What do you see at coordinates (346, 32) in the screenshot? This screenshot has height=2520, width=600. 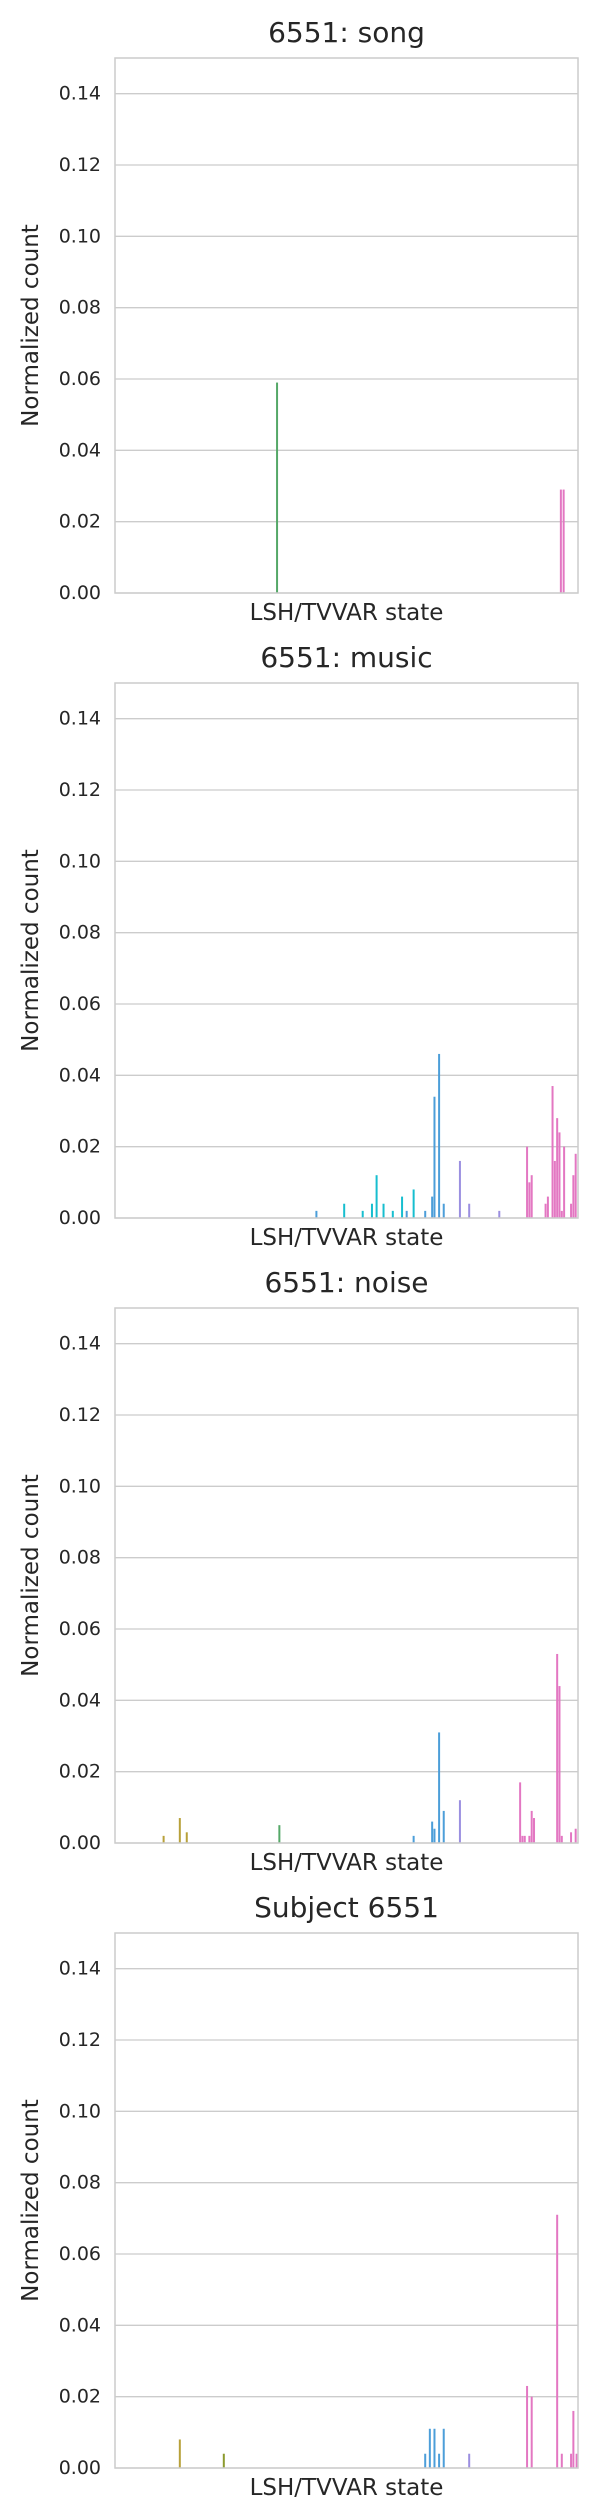 I see `chart-title: 6551: song` at bounding box center [346, 32].